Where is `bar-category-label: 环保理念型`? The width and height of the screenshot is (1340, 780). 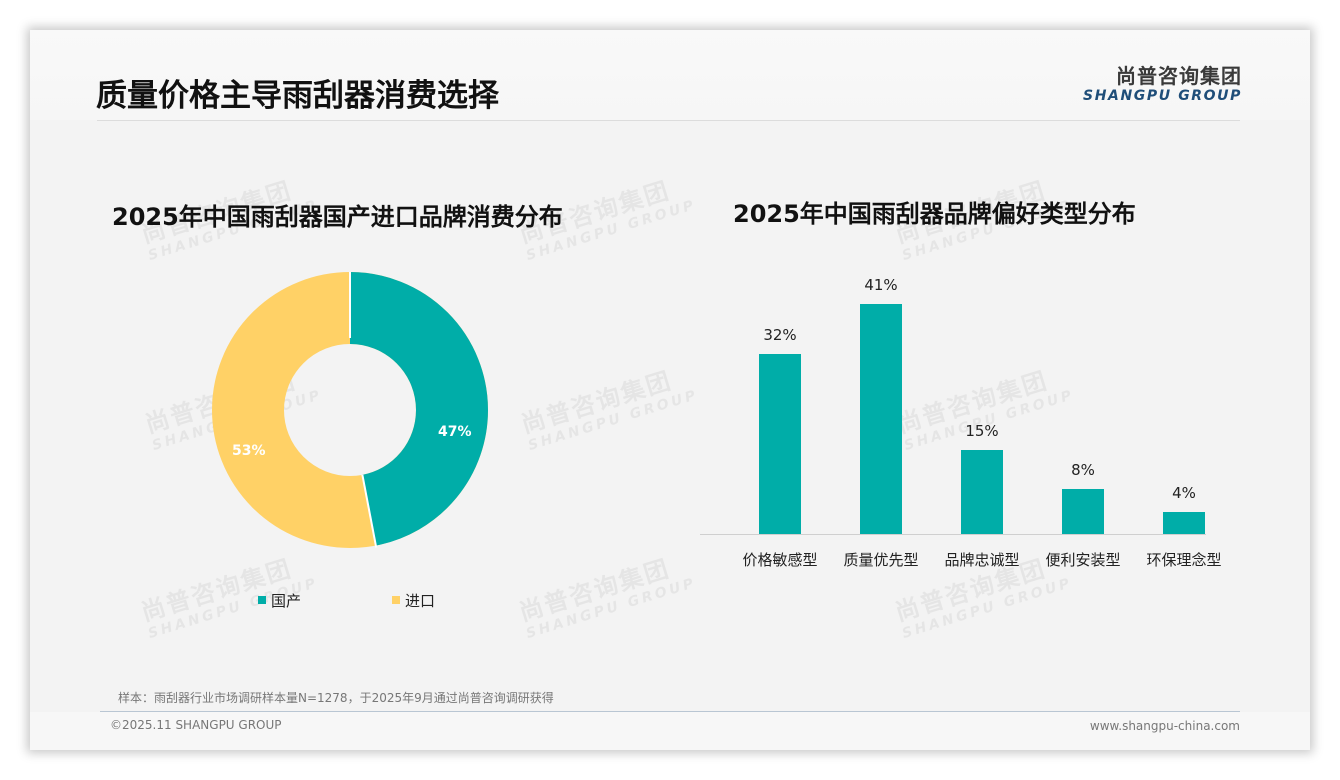
bar-category-label: 环保理念型 is located at coordinates (1184, 560).